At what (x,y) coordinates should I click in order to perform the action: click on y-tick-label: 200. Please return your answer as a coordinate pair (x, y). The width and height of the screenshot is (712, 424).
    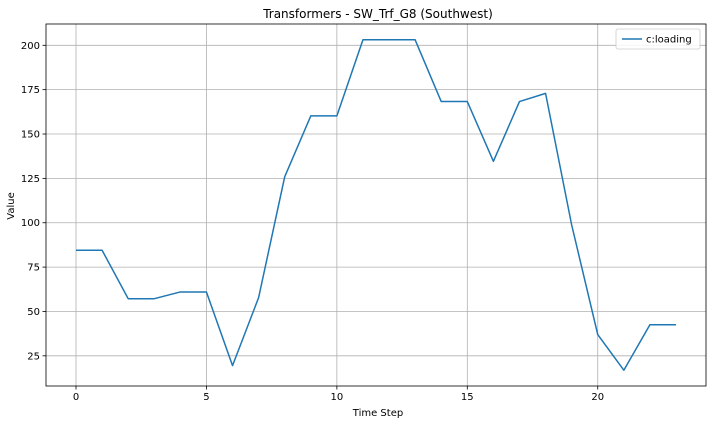
    Looking at the image, I should click on (30, 46).